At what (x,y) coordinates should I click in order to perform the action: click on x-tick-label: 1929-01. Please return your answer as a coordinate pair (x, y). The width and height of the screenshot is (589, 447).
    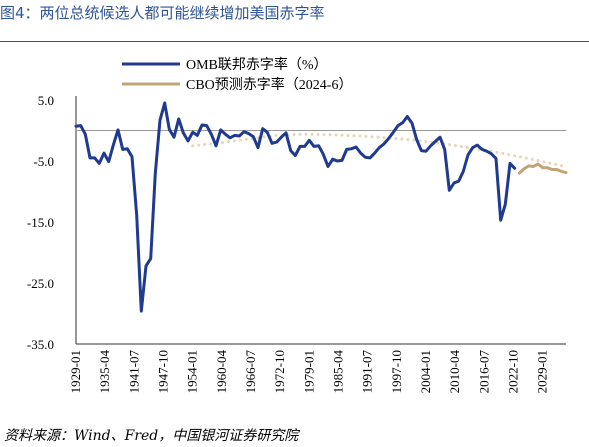
    Looking at the image, I should click on (75, 371).